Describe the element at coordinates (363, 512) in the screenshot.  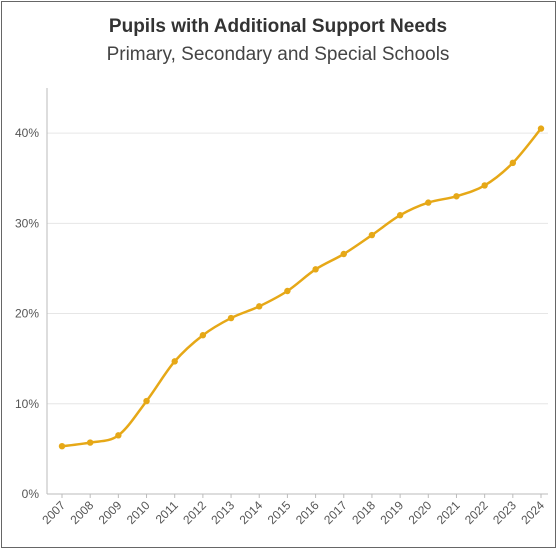
I see `x-tick-label: 2018` at that location.